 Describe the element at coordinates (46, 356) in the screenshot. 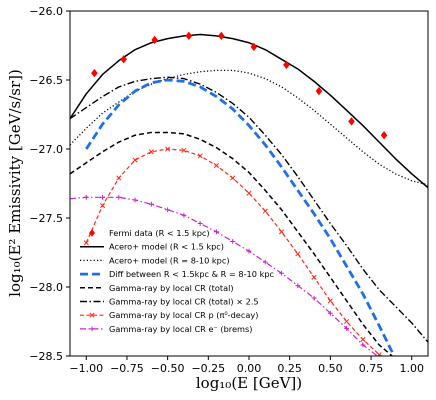

I see `y-tick-label: −28.5` at that location.